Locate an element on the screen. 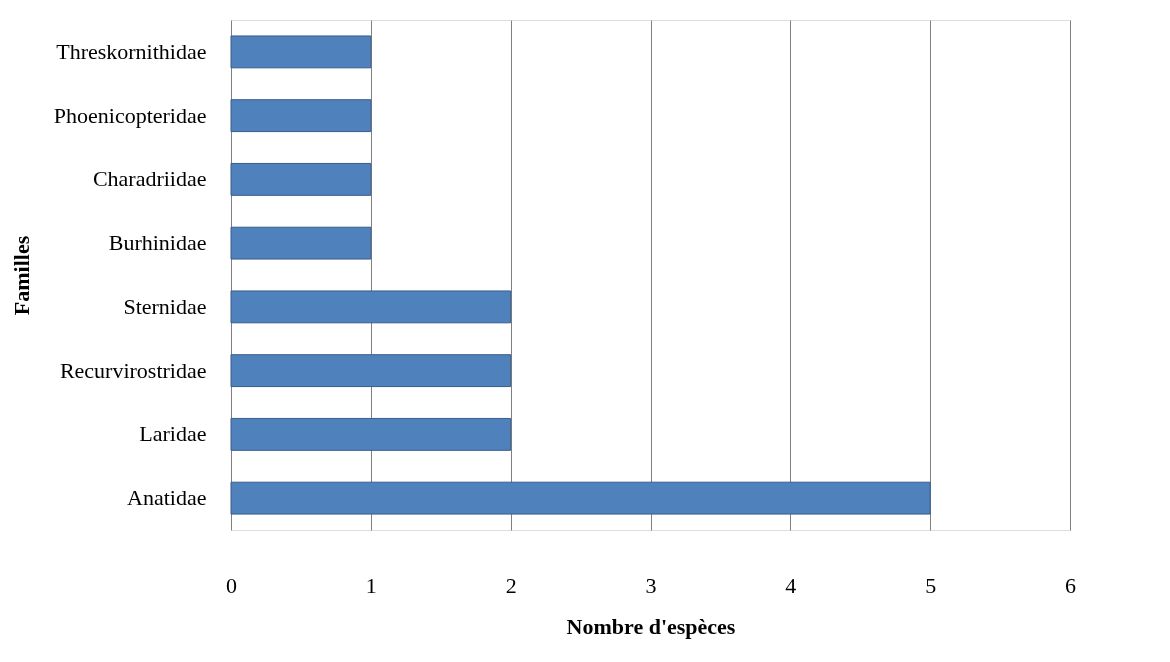 Image resolution: width=1170 pixels, height=662 pixels. y-axis-title: Familles is located at coordinates (21, 275).